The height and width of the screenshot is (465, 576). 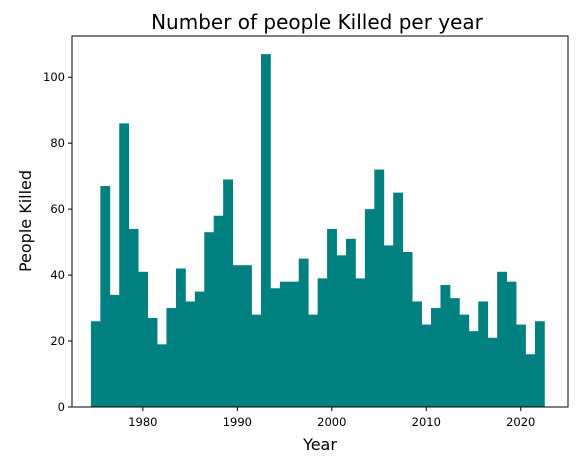 I want to click on y-tick-label: 100, so click(x=54, y=77).